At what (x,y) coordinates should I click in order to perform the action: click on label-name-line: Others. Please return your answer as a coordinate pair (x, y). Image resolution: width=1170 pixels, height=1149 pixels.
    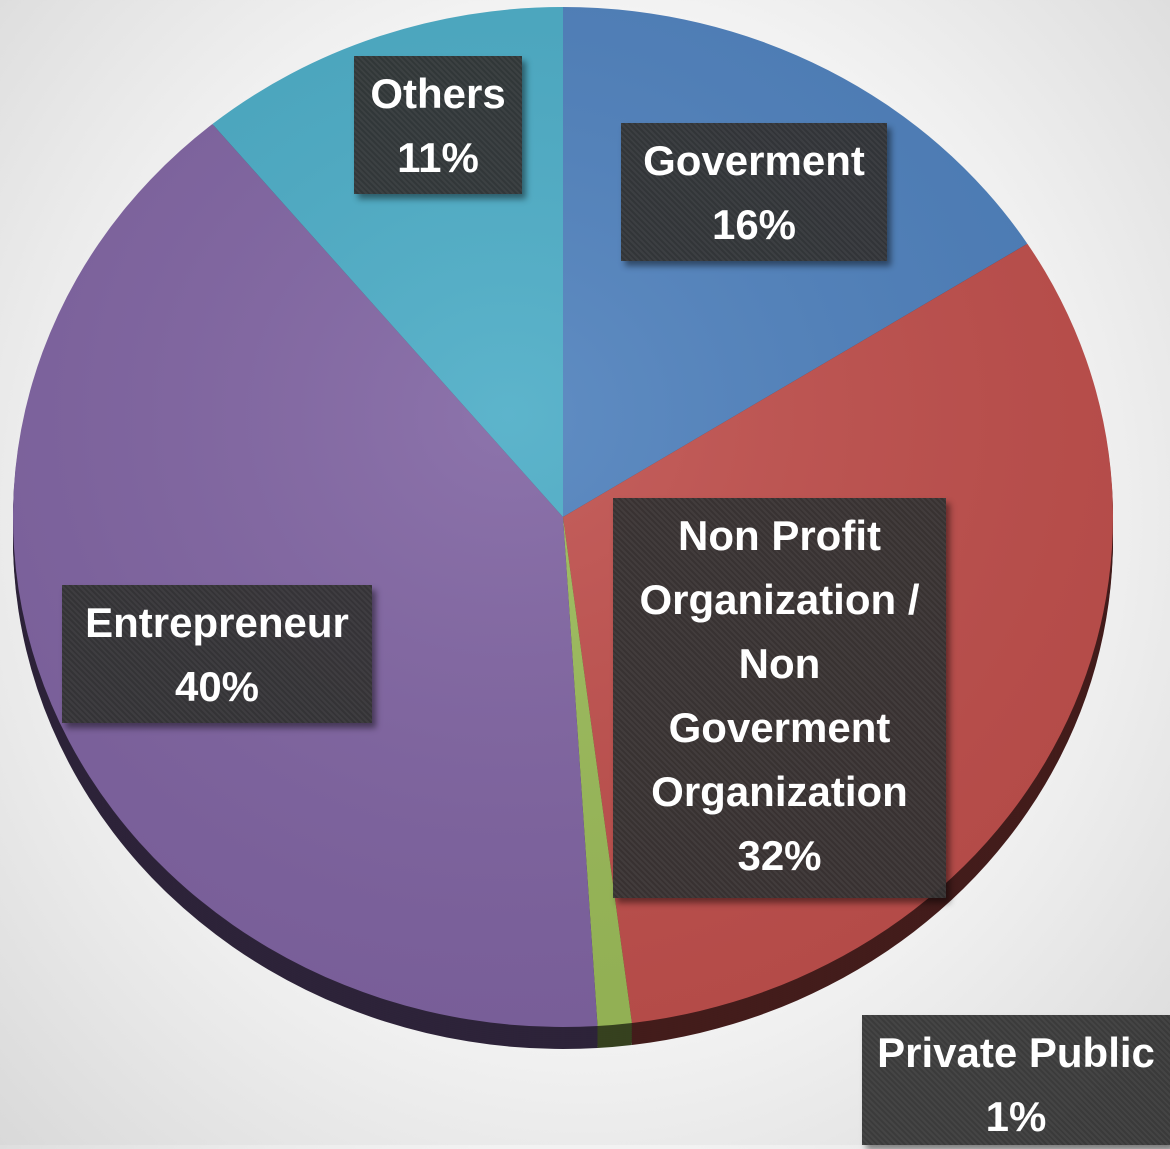
    Looking at the image, I should click on (438, 93).